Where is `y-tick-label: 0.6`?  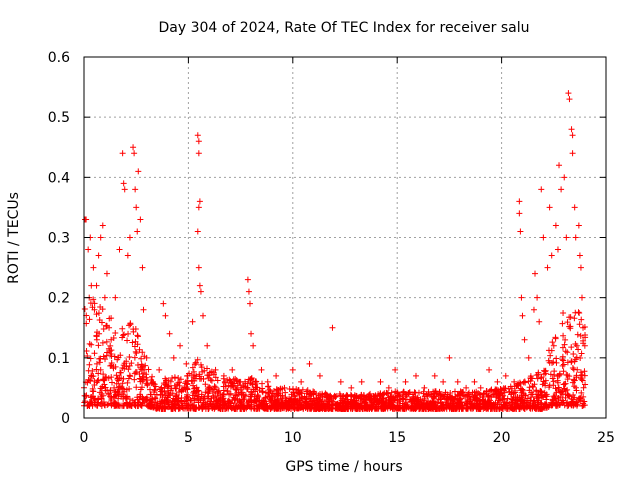 y-tick-label: 0.6 is located at coordinates (59, 58).